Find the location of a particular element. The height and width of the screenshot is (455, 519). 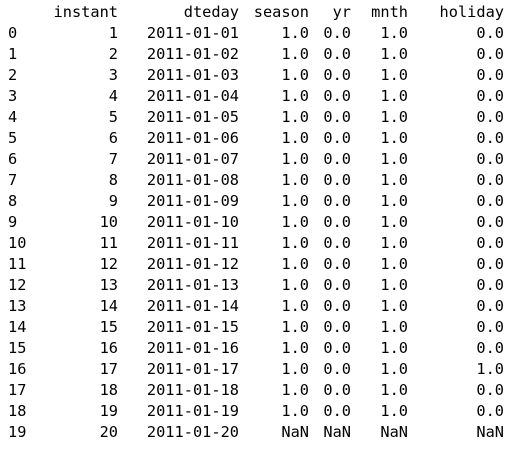

cell-instant: 19 is located at coordinates (108, 411).